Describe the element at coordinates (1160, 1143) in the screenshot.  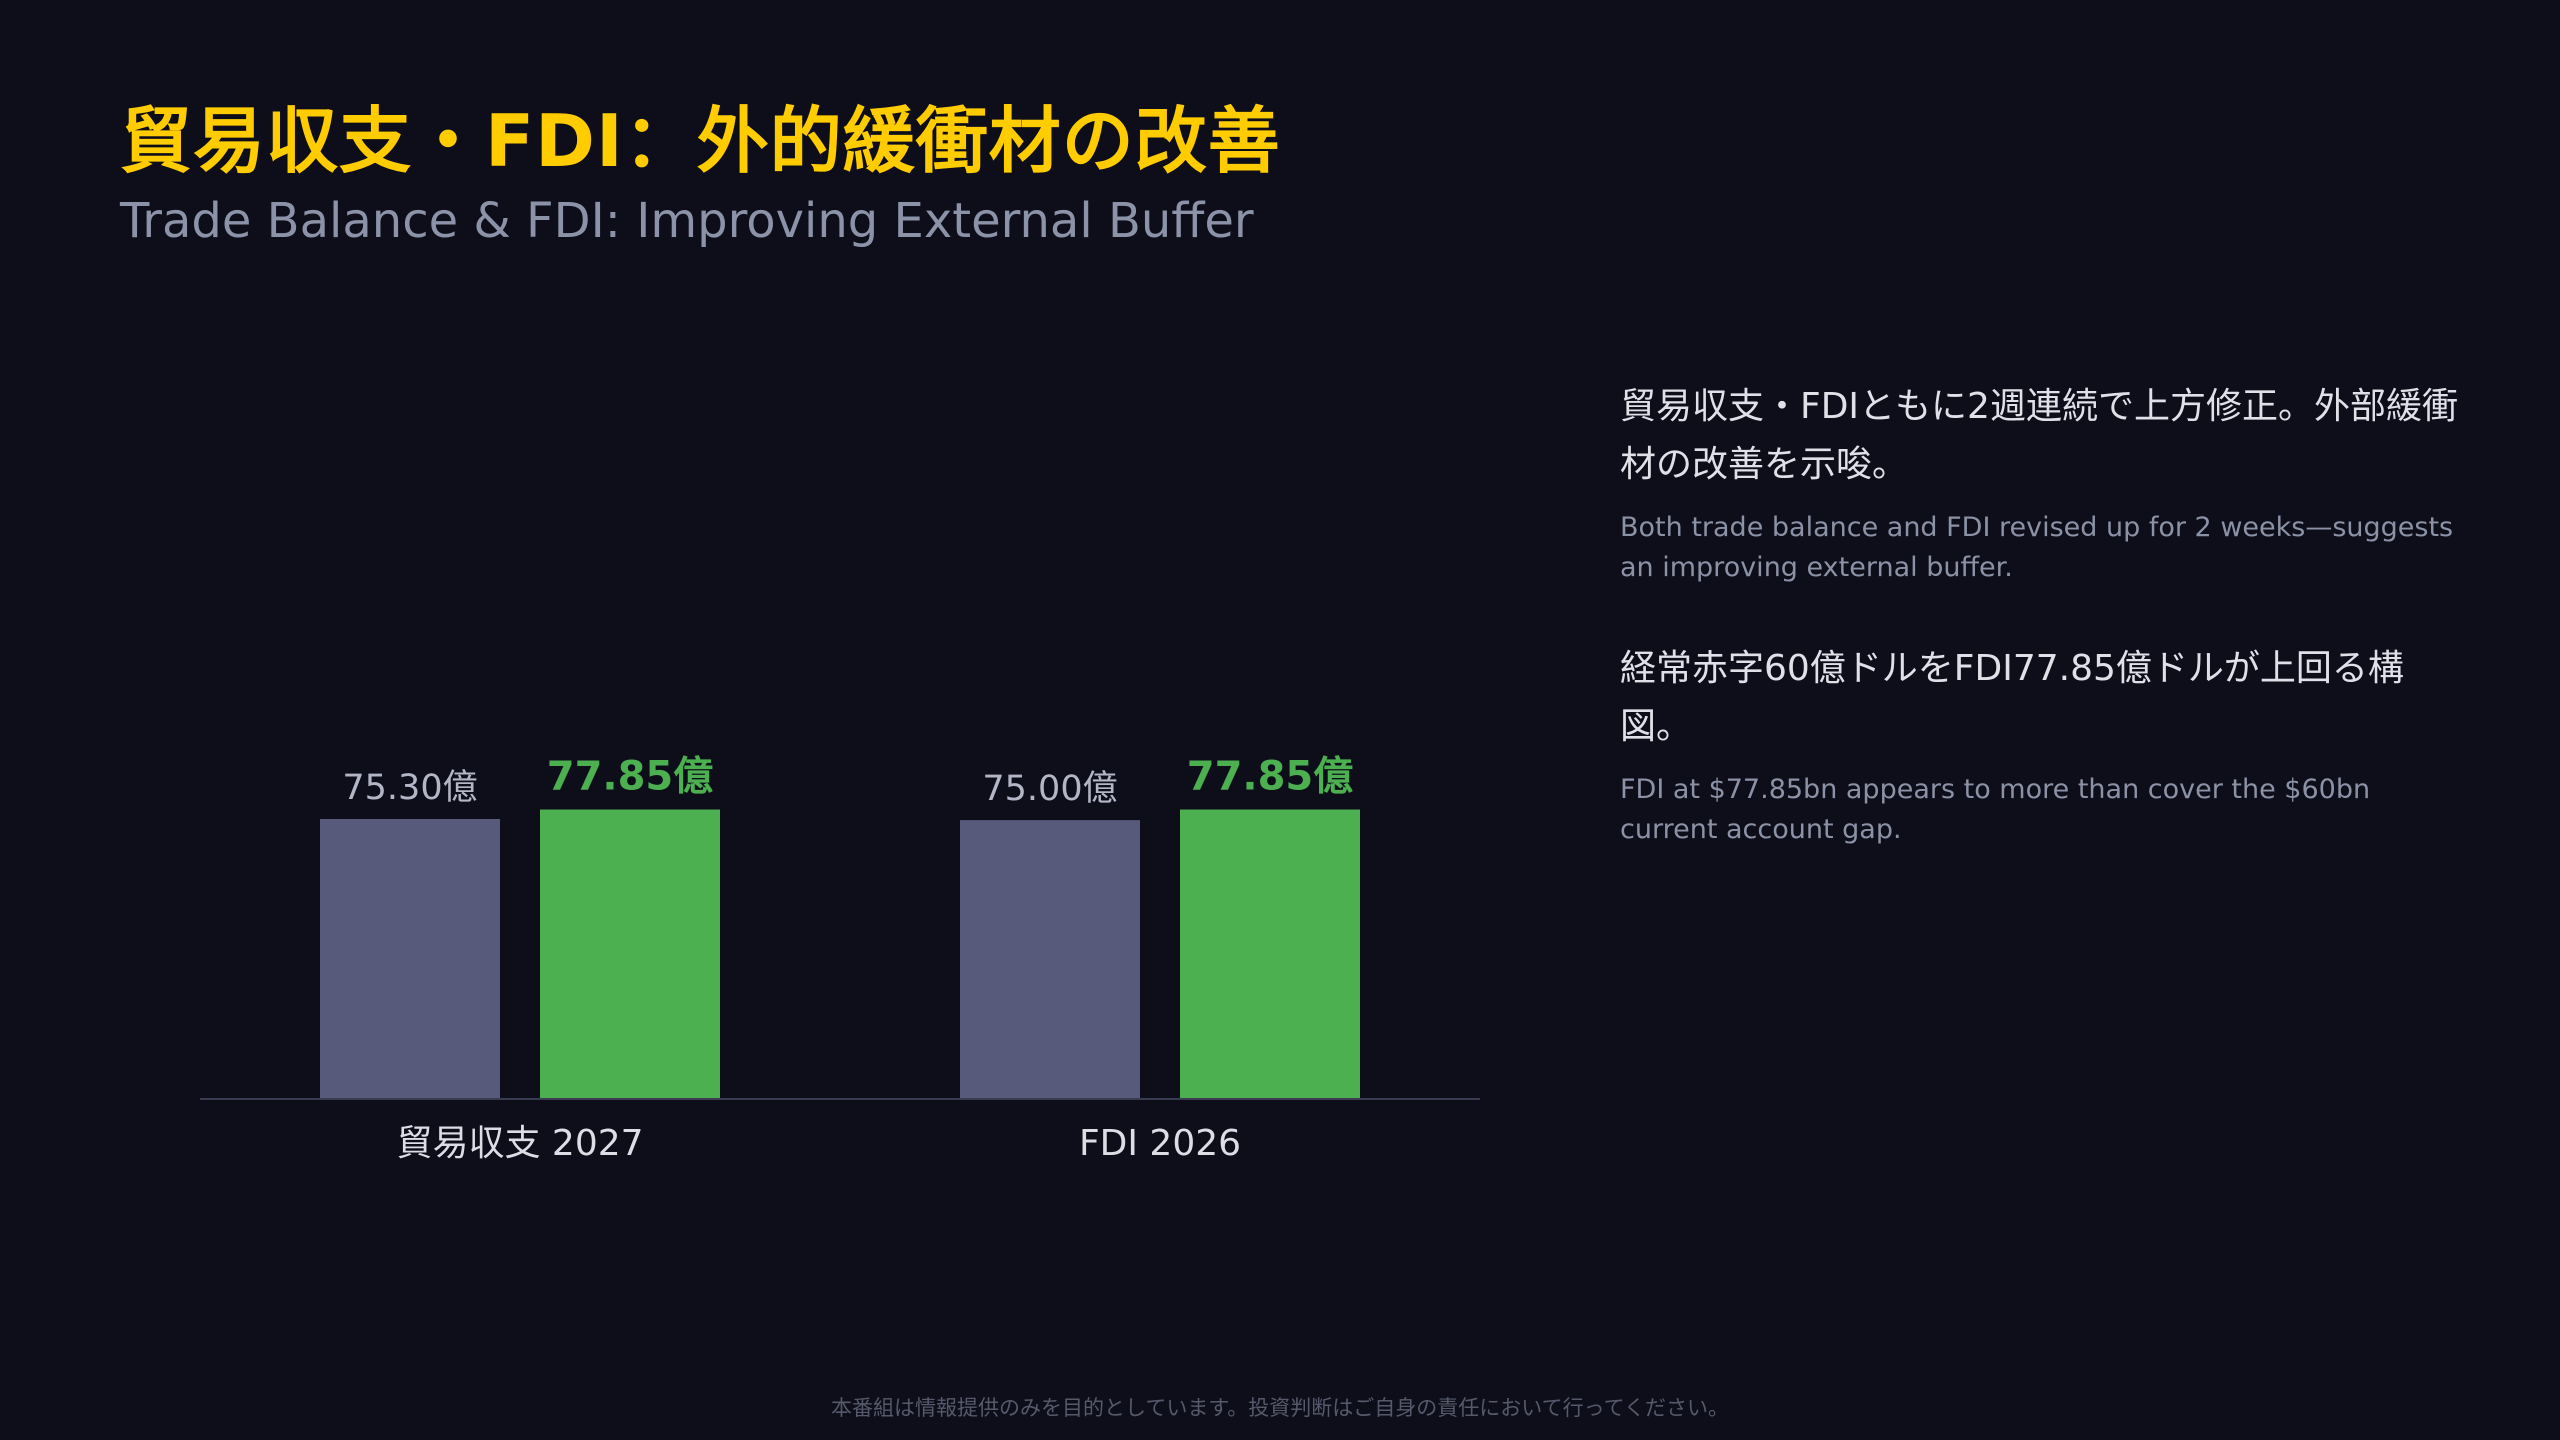
I see `category-label-2: FDI 2026` at that location.